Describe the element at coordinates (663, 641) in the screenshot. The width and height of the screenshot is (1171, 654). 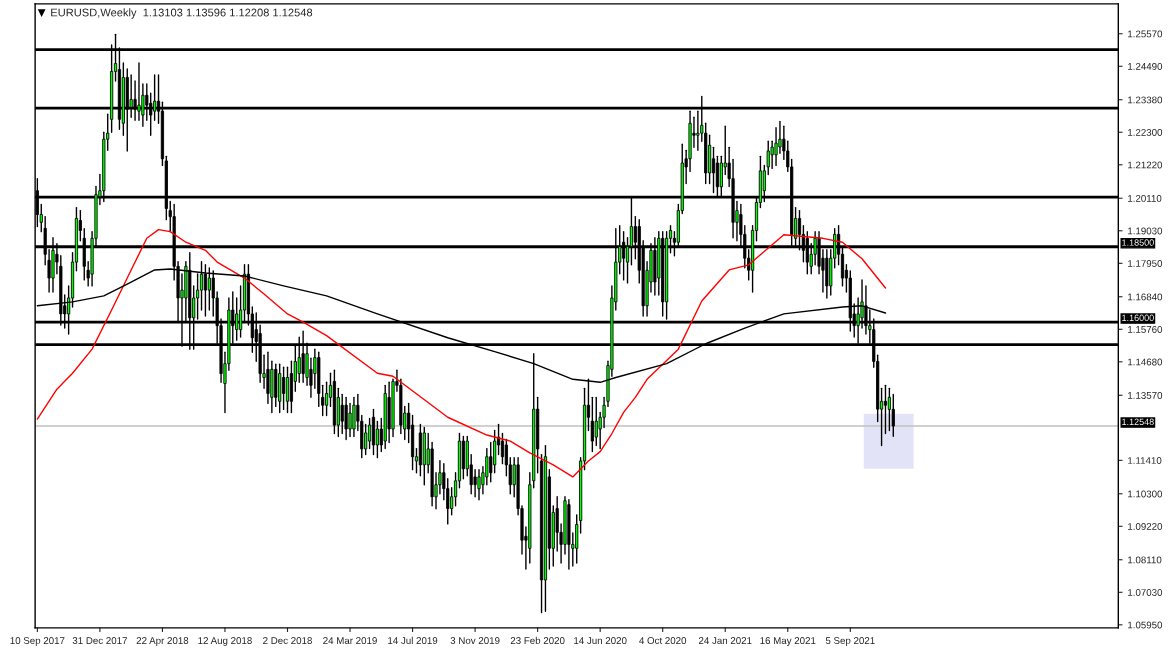
I see `x-tick-label: 4 Oct 2020` at that location.